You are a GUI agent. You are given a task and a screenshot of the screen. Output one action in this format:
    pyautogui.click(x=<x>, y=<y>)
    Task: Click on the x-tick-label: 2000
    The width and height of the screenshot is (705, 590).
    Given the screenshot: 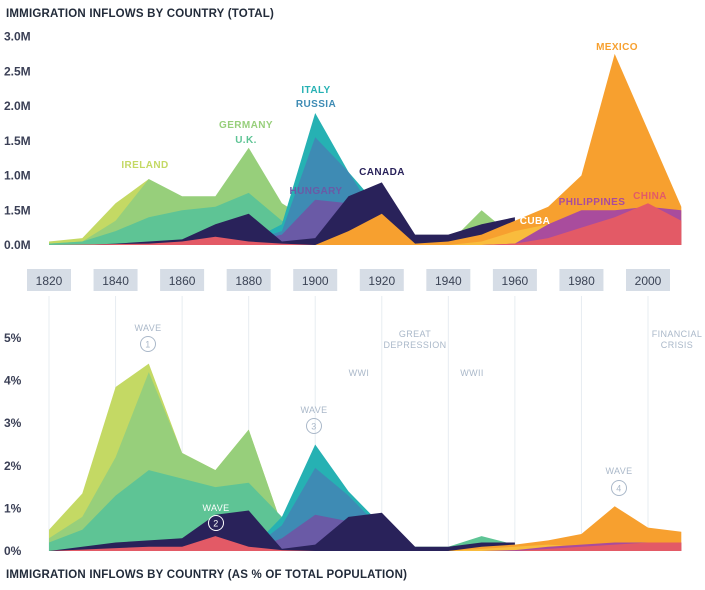 What is the action you would take?
    pyautogui.click(x=648, y=281)
    